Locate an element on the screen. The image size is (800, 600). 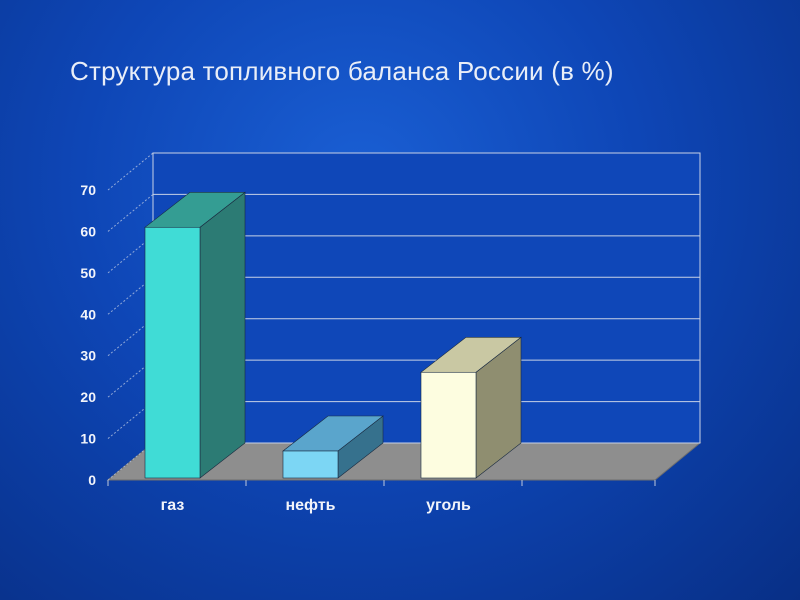
x-axis-ticks: газ нефть уголь is located at coordinates (381, 497).